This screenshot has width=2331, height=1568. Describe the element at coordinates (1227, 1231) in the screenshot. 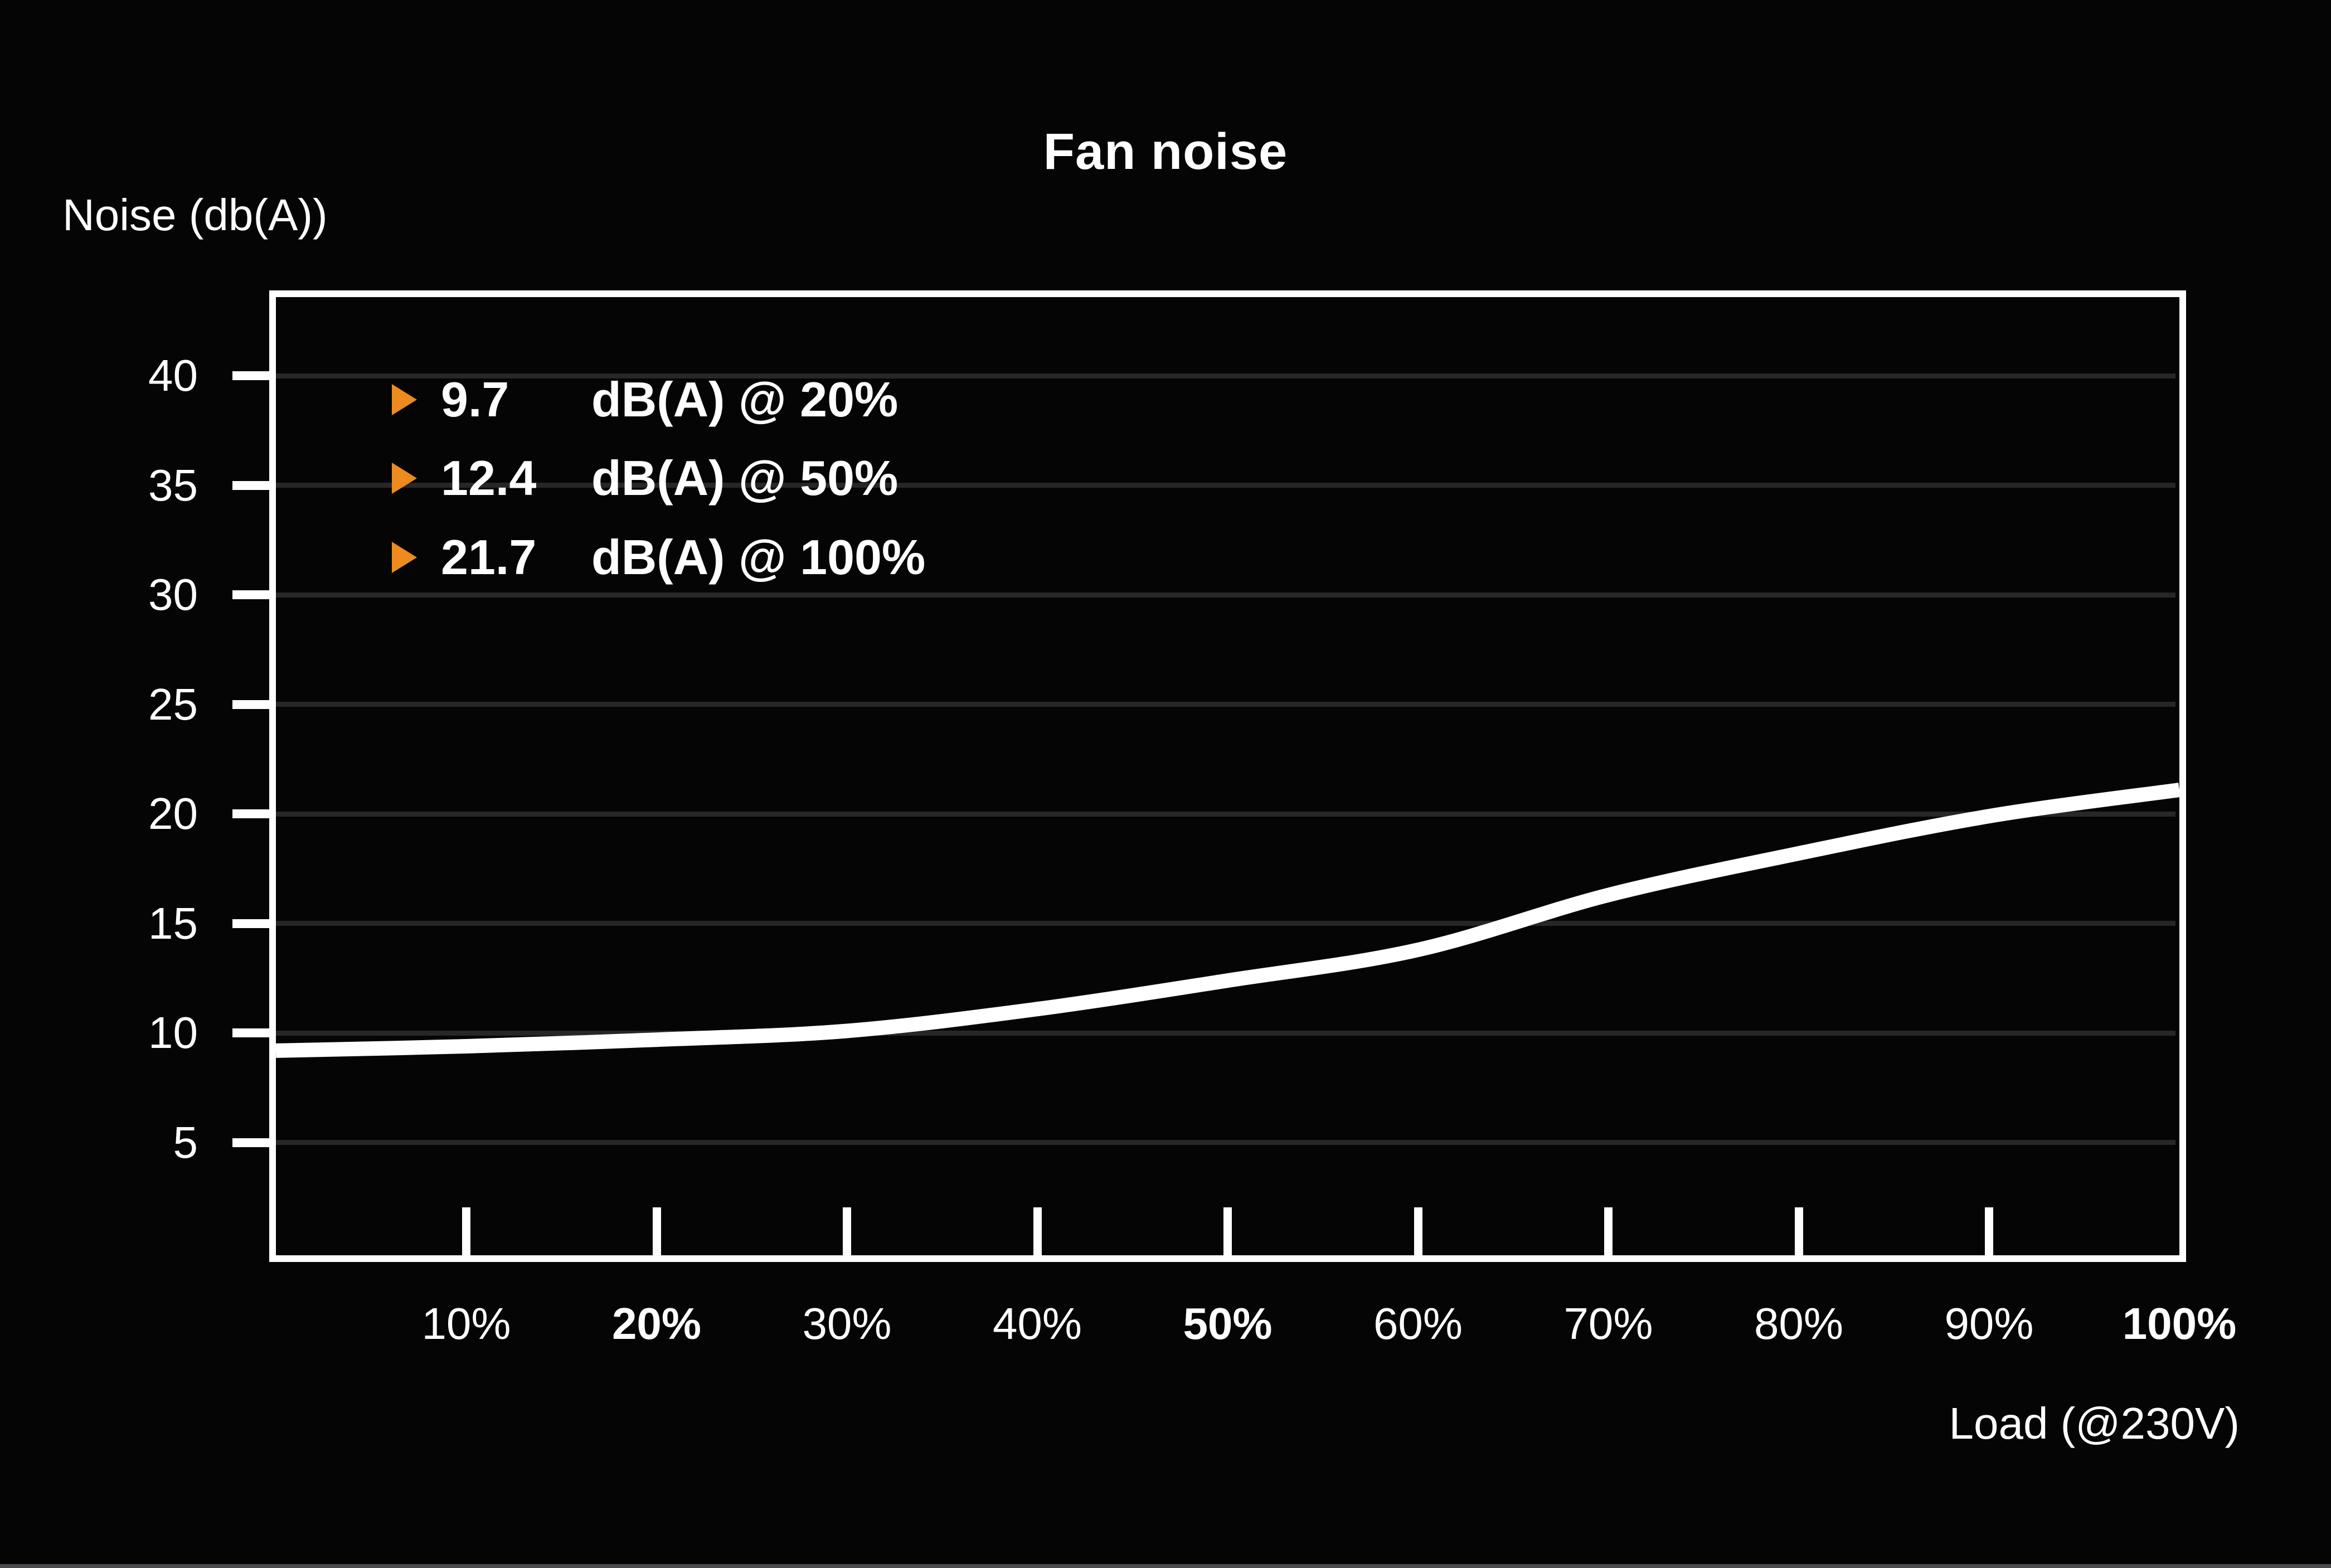

I see `x-tick-mark-50%` at that location.